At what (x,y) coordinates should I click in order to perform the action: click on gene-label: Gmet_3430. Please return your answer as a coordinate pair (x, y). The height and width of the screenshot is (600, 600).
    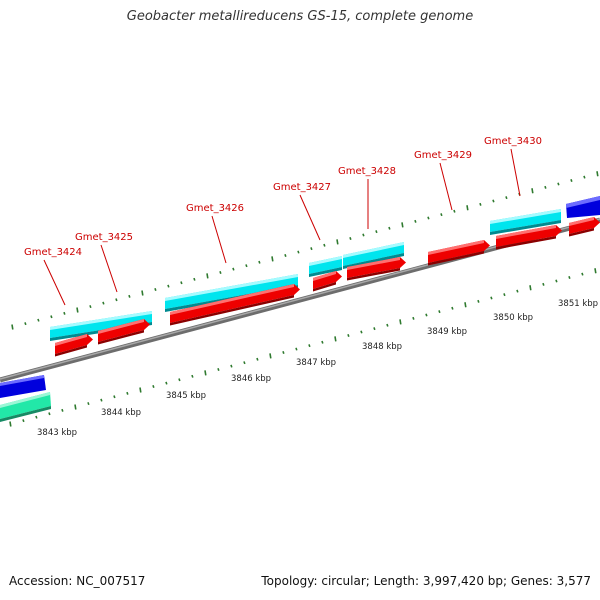
    Looking at the image, I should click on (513, 141).